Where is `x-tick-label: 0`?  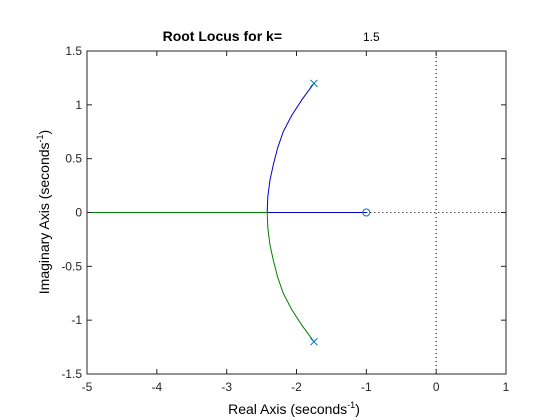
x-tick-label: 0 is located at coordinates (436, 387).